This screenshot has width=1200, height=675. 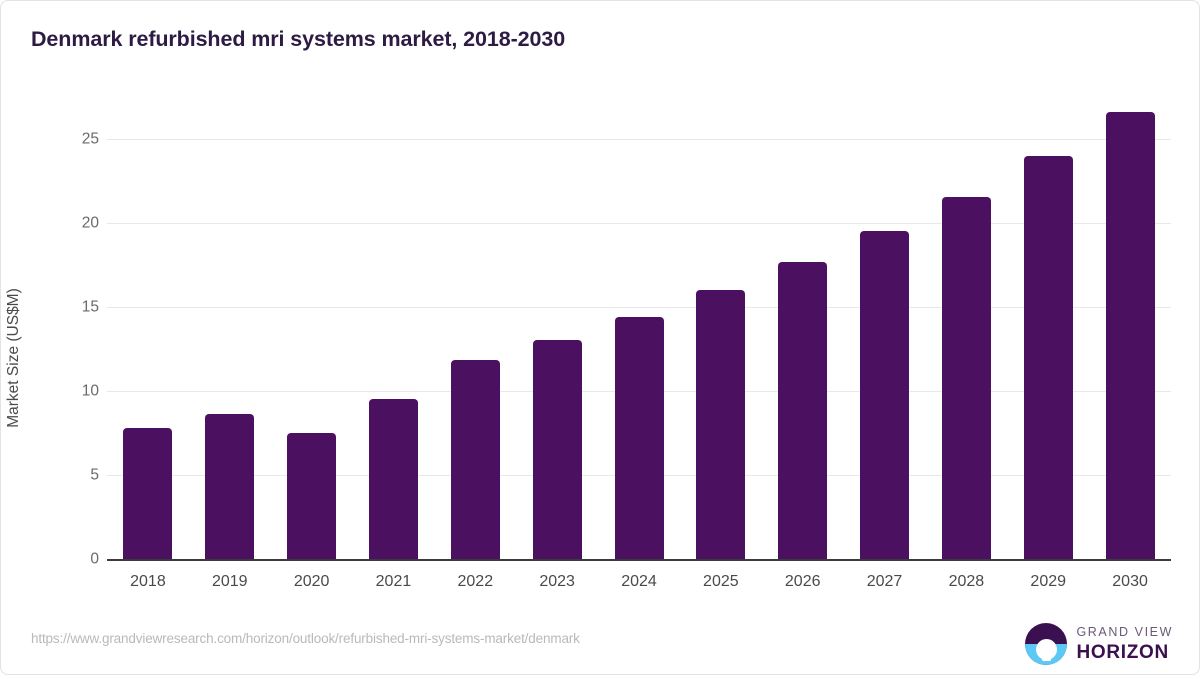 I want to click on y-axis-ticks: 0 5 10 15 20 25, so click(x=74, y=337).